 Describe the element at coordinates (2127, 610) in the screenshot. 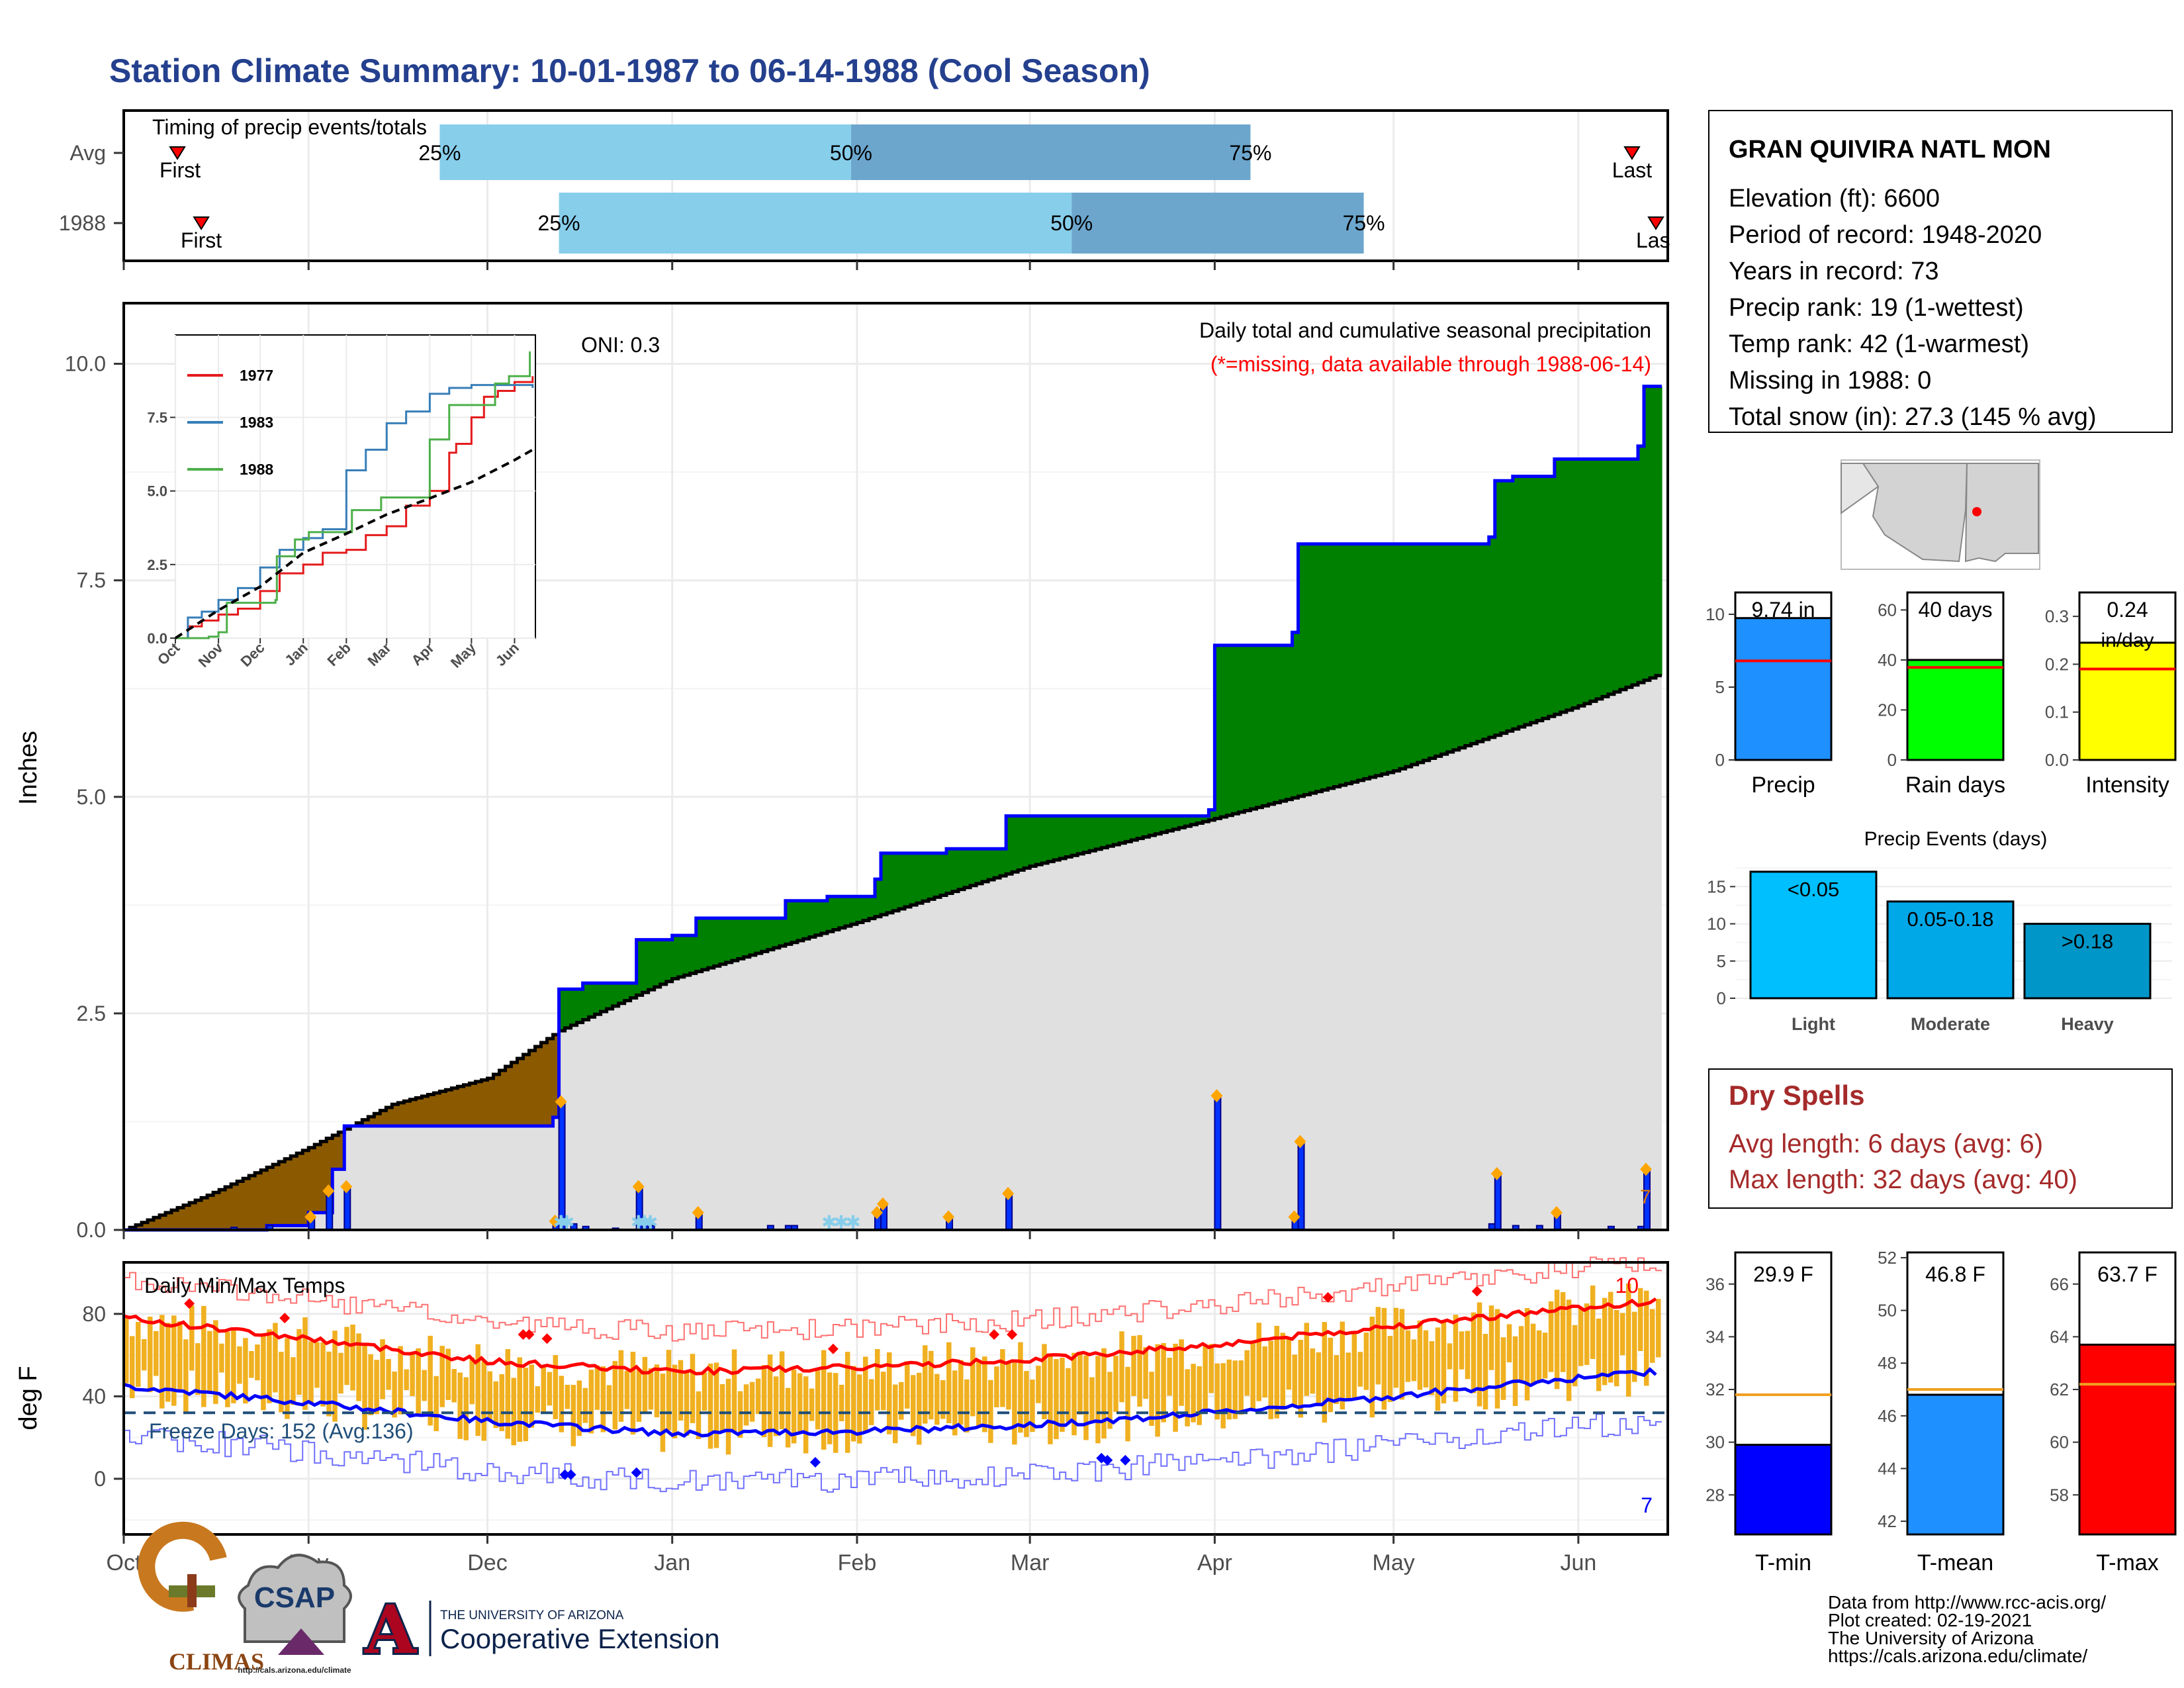

I see `mini-bar-value: 0.24` at that location.